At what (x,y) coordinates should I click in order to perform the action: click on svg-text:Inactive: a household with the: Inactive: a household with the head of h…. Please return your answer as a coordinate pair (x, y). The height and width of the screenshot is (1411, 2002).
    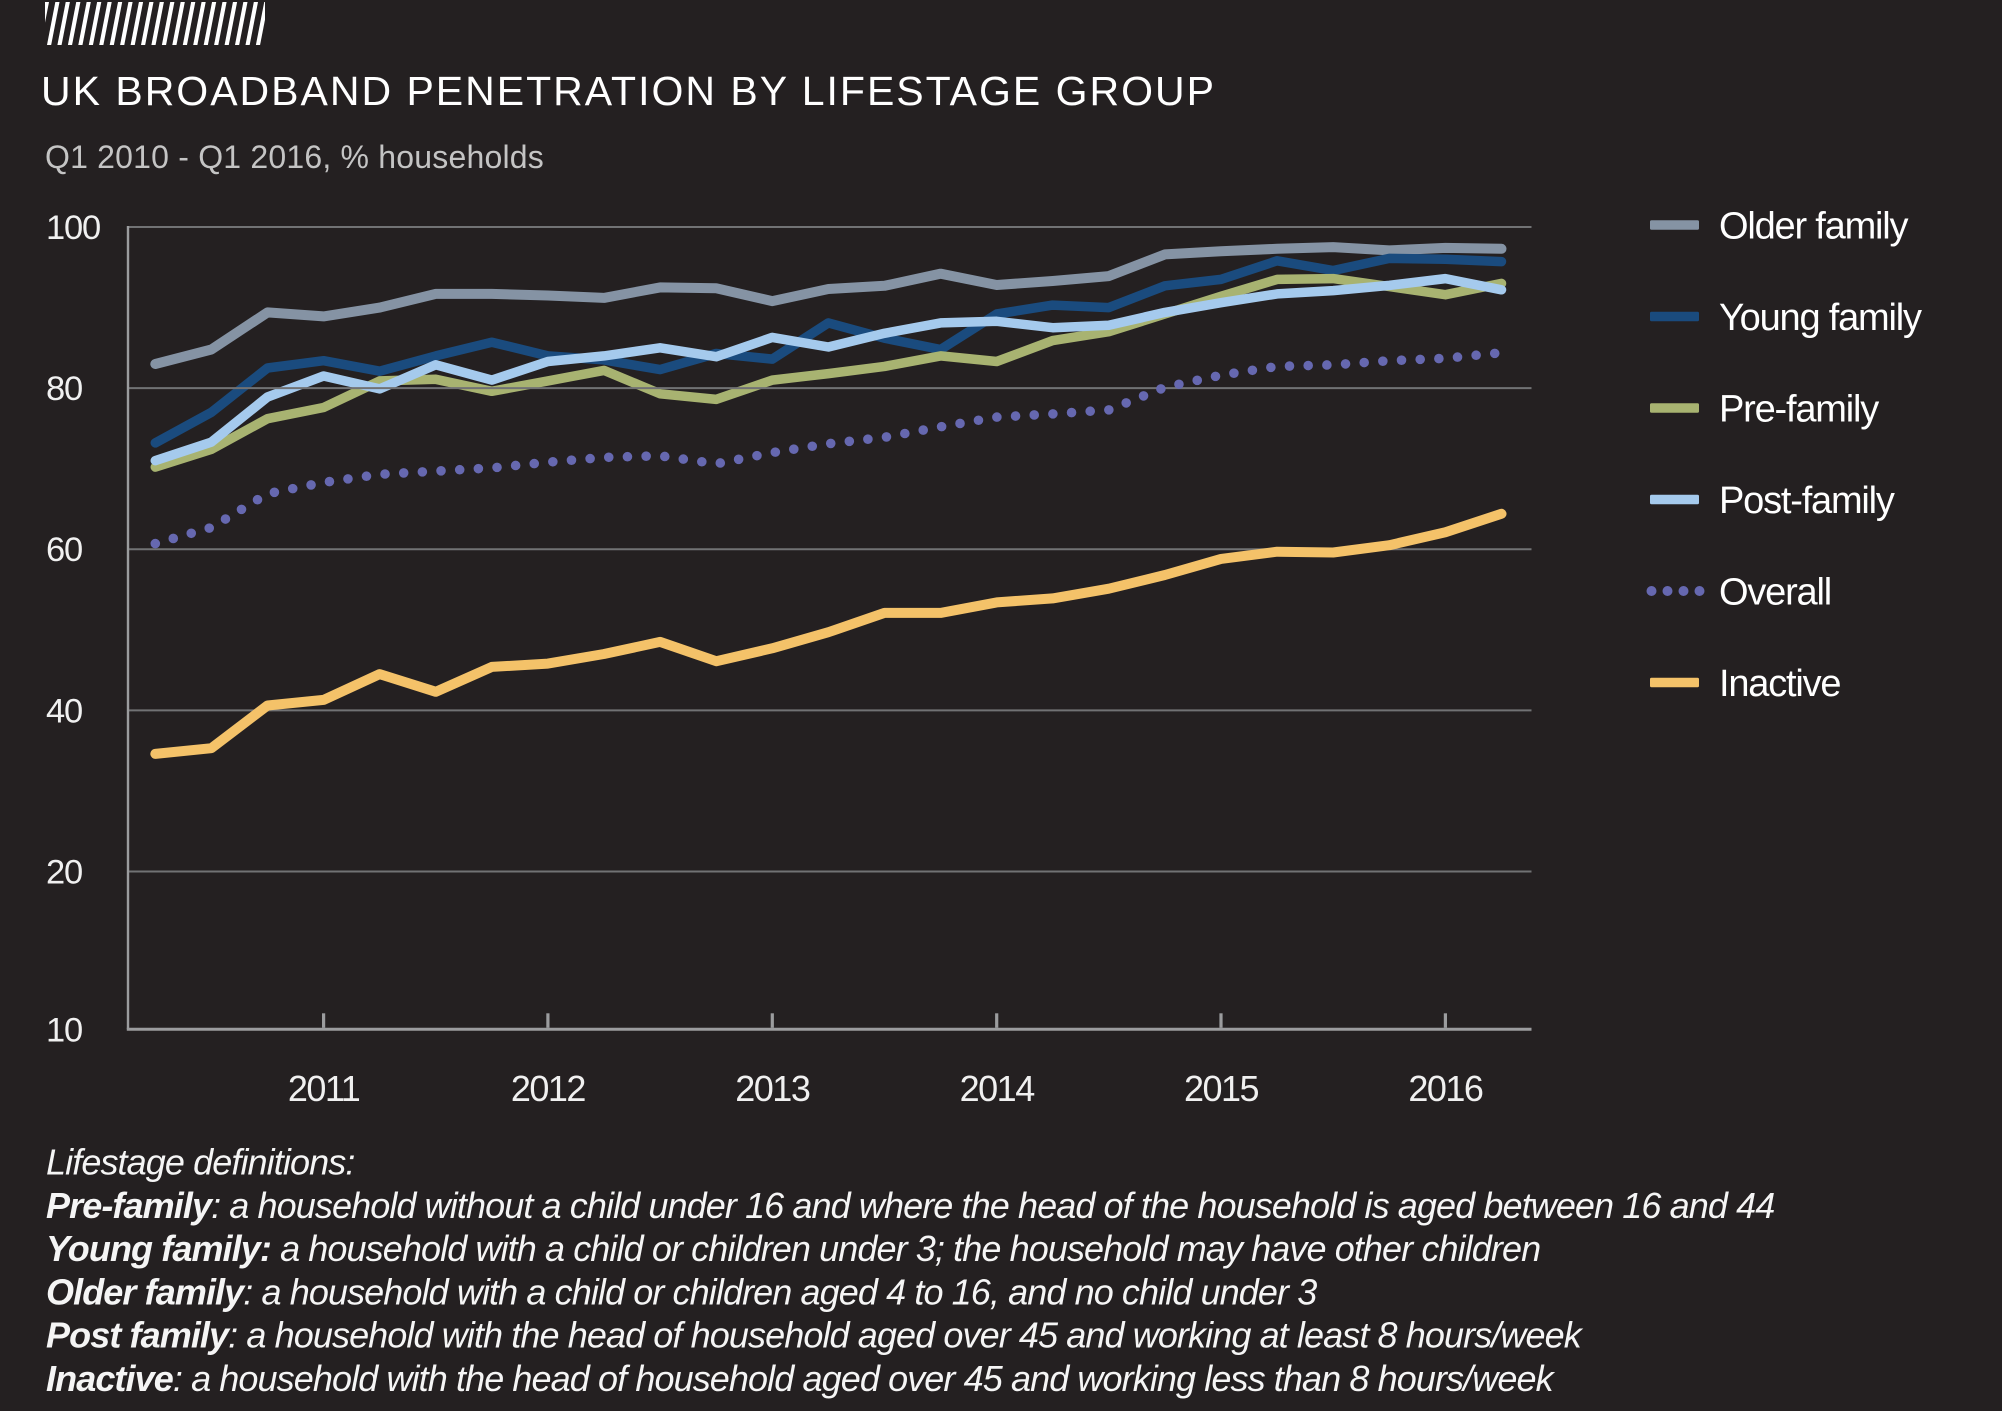
    Looking at the image, I should click on (801, 1378).